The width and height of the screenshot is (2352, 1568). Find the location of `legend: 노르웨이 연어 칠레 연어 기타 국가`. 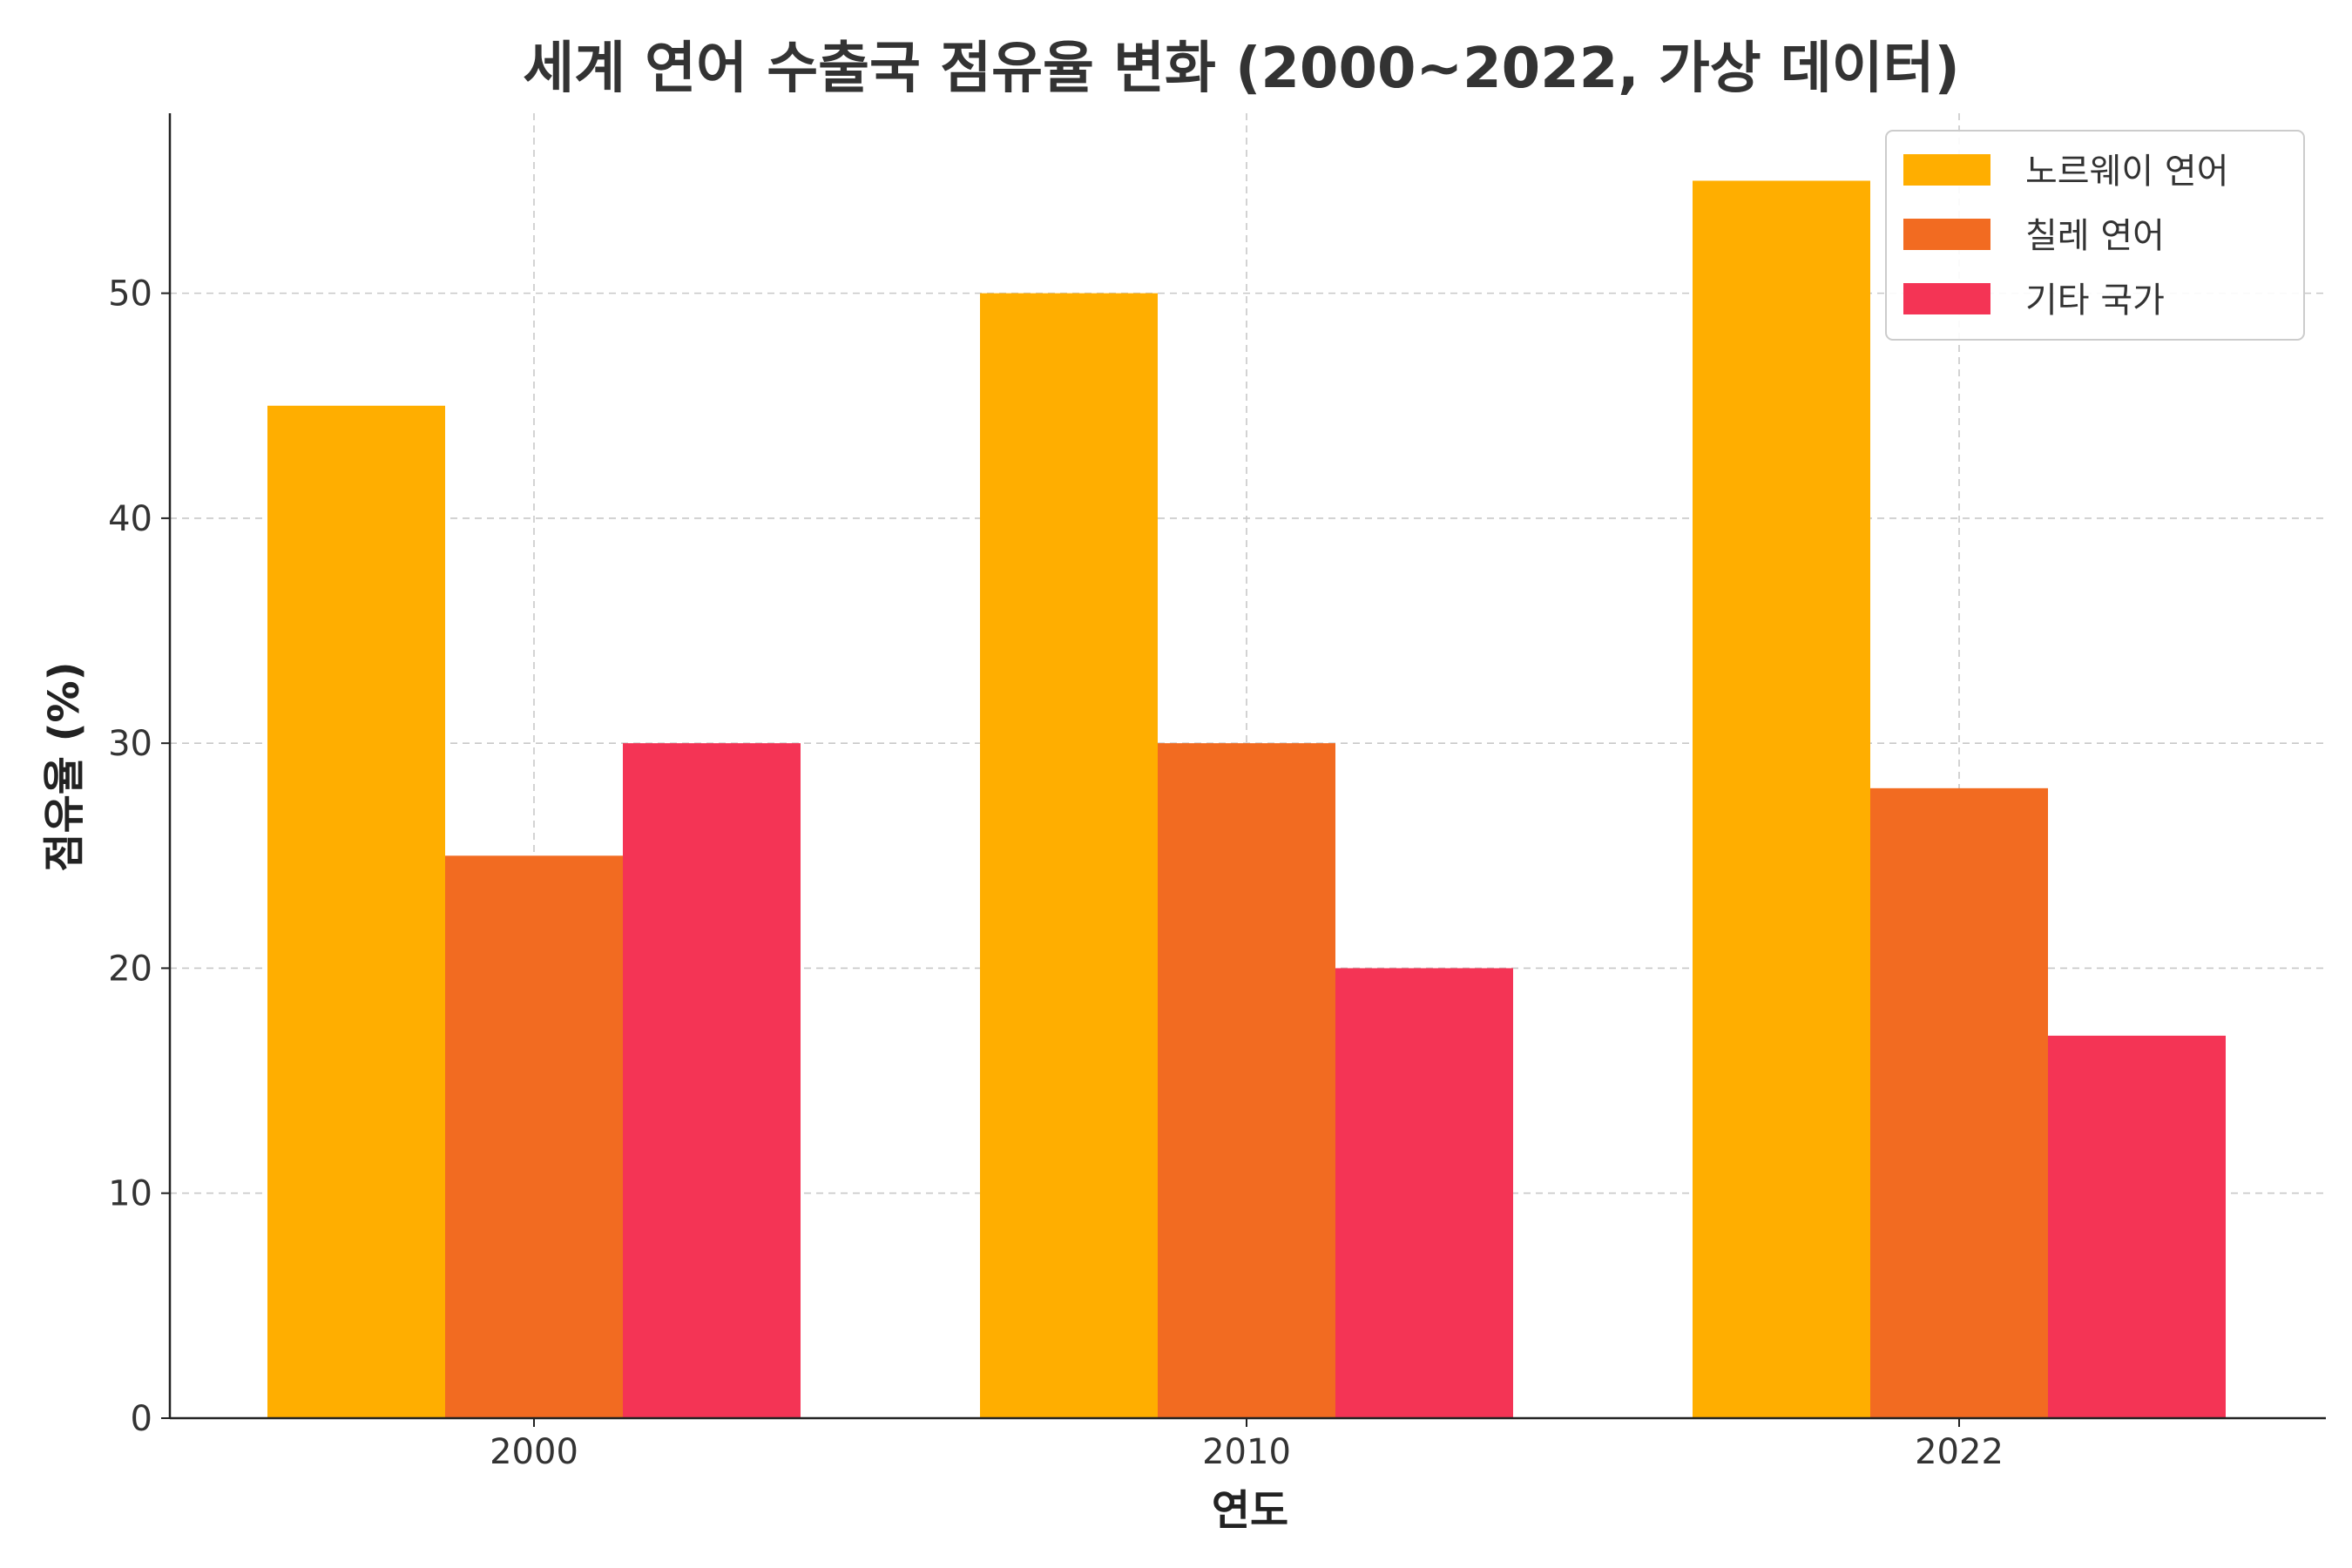

legend: 노르웨이 연어 칠레 연어 기타 국가 is located at coordinates (2095, 235).